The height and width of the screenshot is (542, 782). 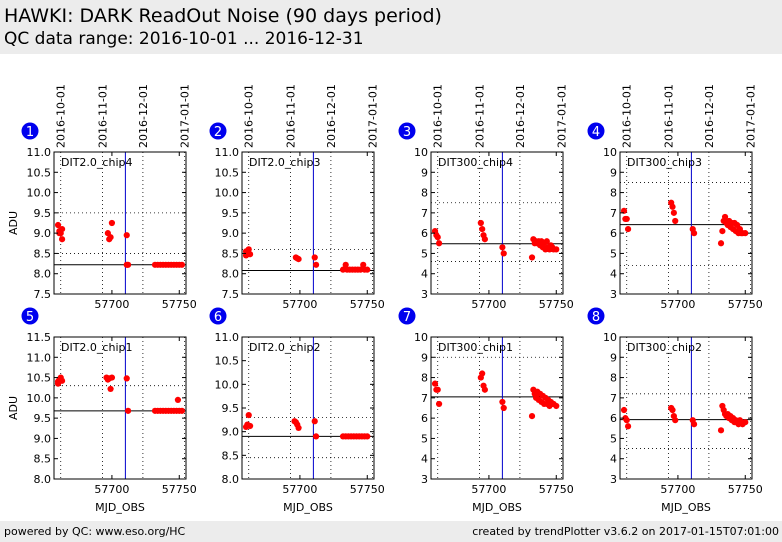 What do you see at coordinates (284, 162) in the screenshot?
I see `panel-label: DIT2.0_chip3` at bounding box center [284, 162].